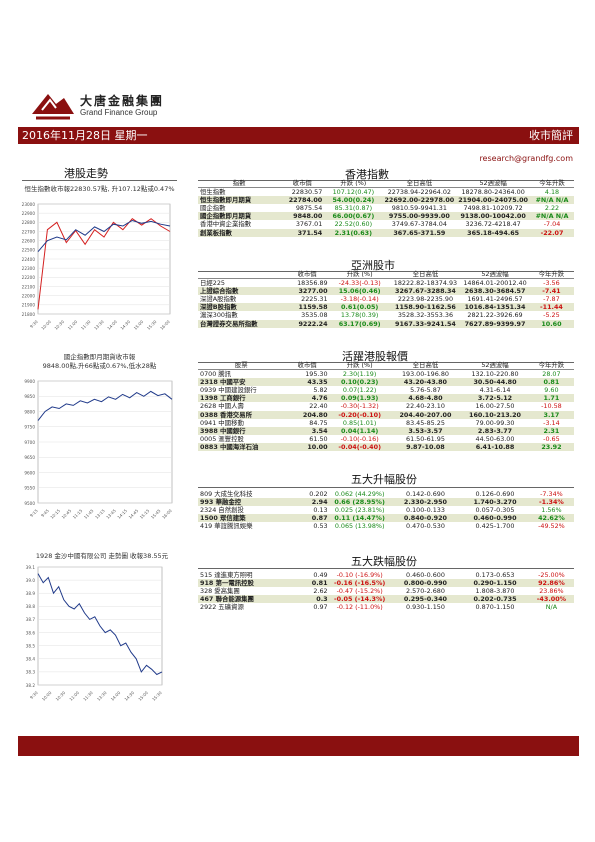 The width and height of the screenshot is (595, 842). I want to click on column-header, so click(241, 275).